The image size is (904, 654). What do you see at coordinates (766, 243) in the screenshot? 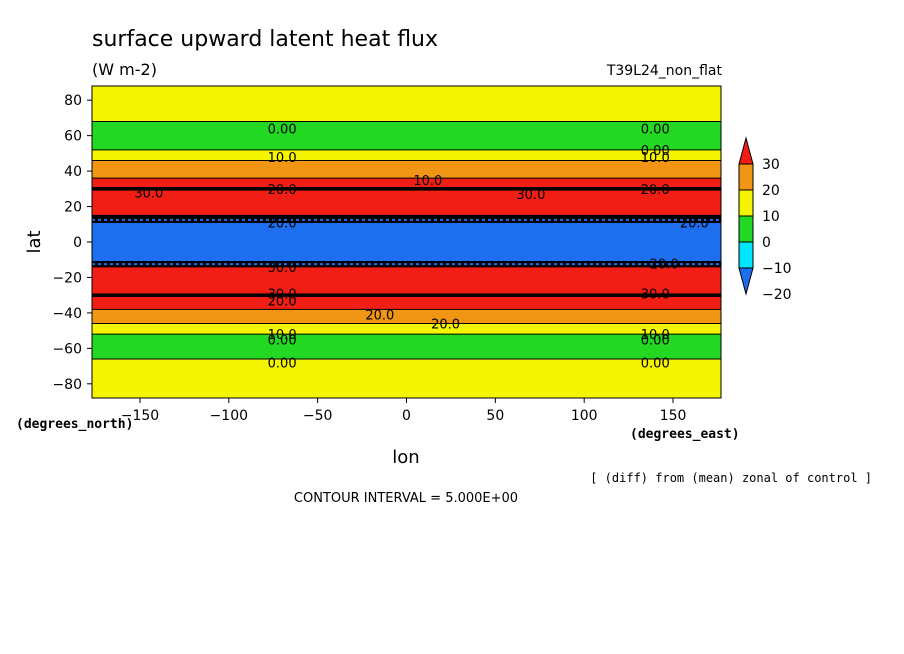
I see `colorbar-label-3: 0` at bounding box center [766, 243].